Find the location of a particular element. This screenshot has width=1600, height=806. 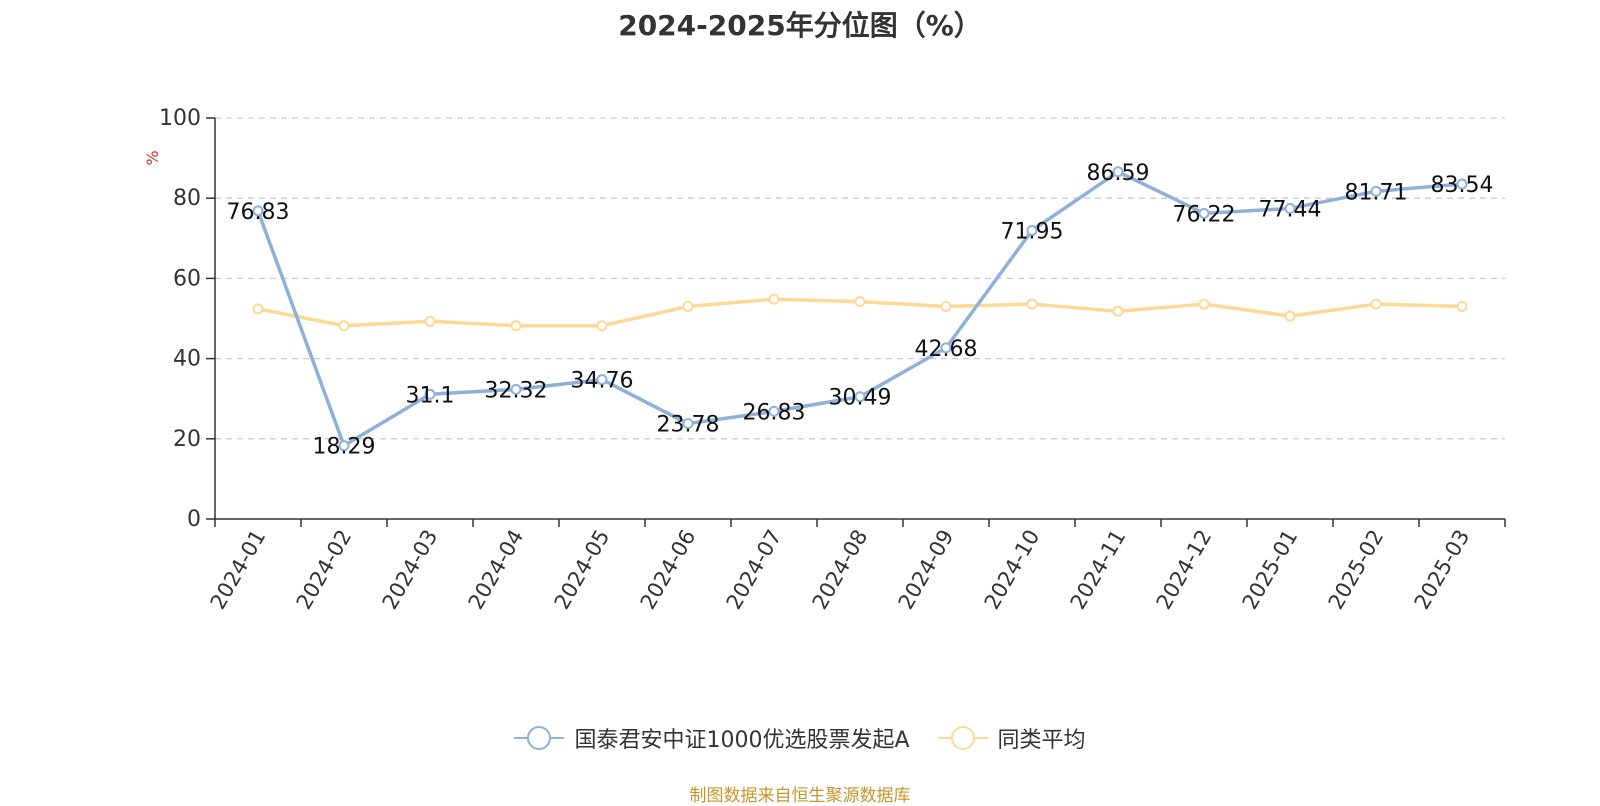

y-tick-label: 80 is located at coordinates (187, 198).